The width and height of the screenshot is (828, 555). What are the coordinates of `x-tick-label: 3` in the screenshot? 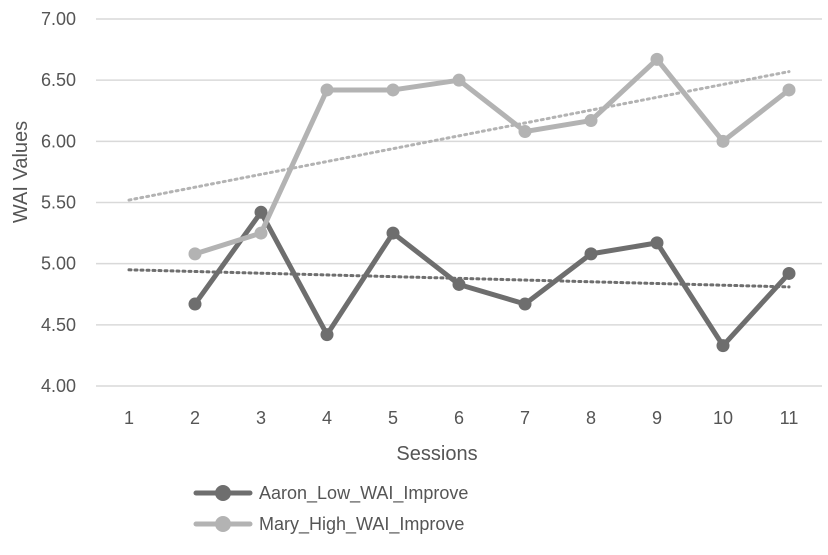 It's located at (261, 418).